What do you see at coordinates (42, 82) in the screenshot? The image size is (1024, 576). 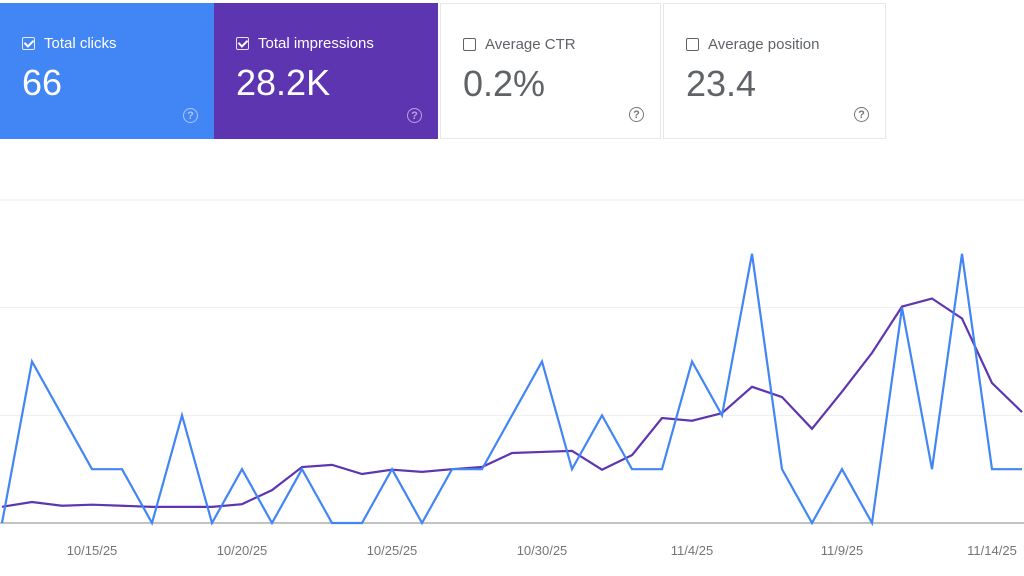 I see `metric-value: 66` at bounding box center [42, 82].